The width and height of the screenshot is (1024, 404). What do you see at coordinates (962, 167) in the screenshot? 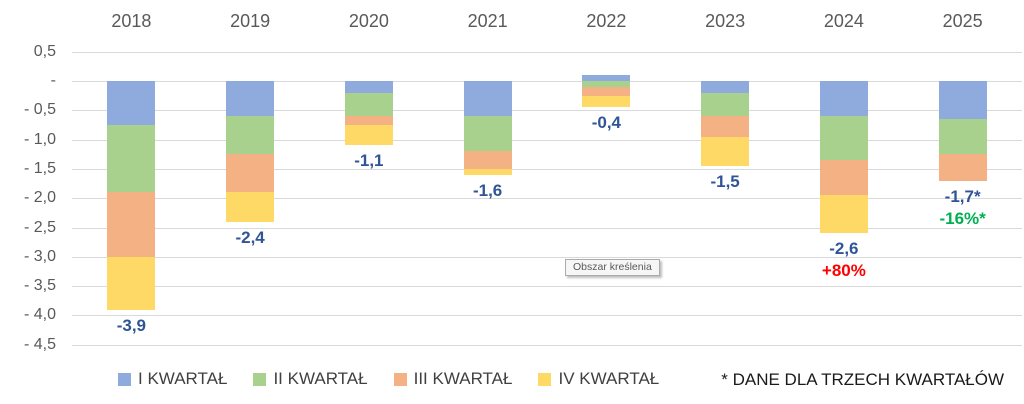
I see `bar-segment-2025-iii-kwartał` at bounding box center [962, 167].